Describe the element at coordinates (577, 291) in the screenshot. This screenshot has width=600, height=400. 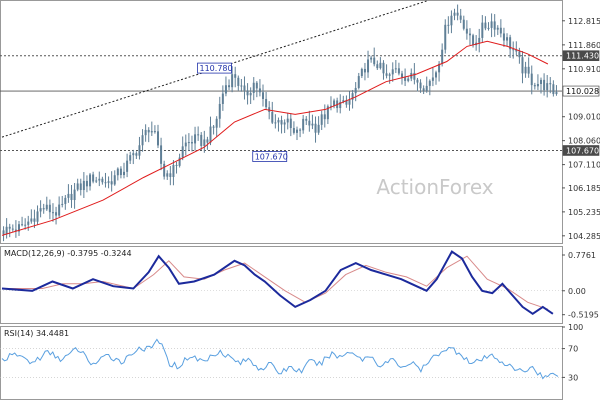
I see `macd-tick-label: 0.00` at that location.